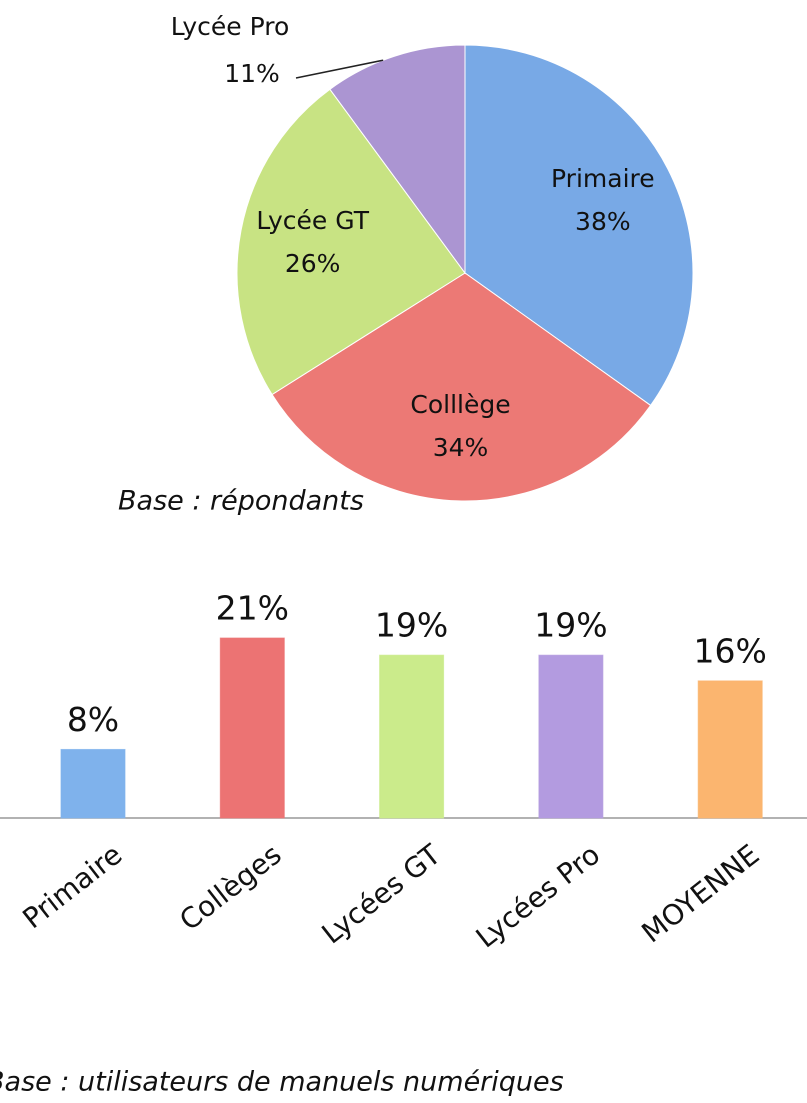  I want to click on slice-label: Lycée Pro, so click(230, 26).